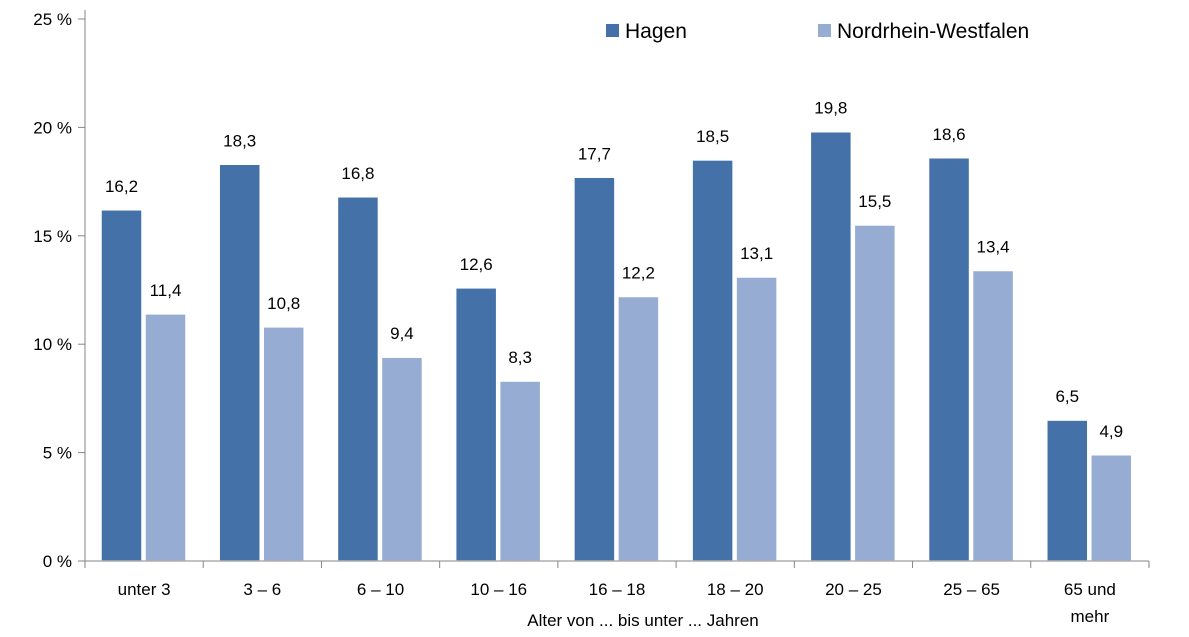  Describe the element at coordinates (520, 357) in the screenshot. I see `data-label: 8,3` at that location.